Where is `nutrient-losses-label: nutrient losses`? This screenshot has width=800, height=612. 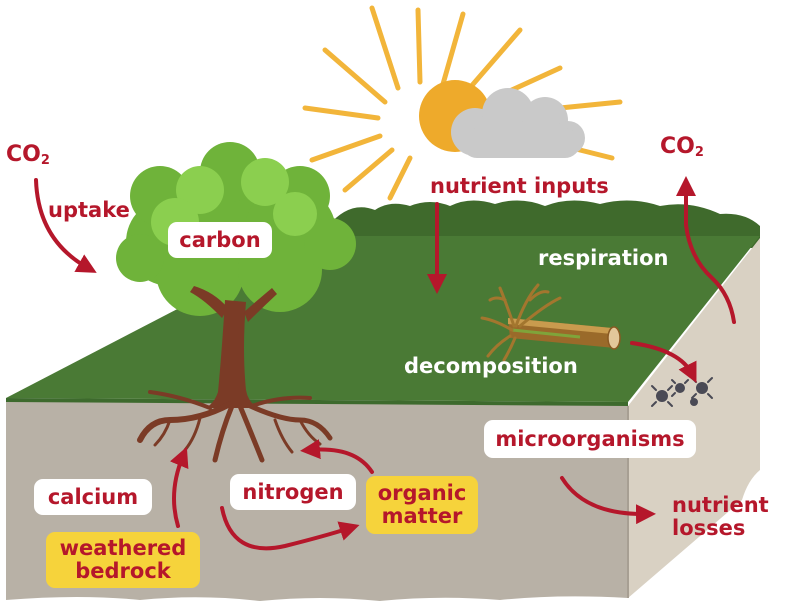 nutrient-losses-label: nutrient losses is located at coordinates (720, 517).